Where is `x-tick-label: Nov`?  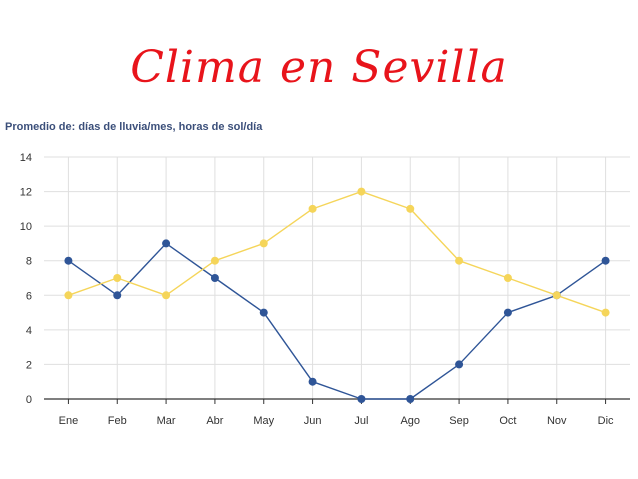
x-tick-label: Nov is located at coordinates (557, 421).